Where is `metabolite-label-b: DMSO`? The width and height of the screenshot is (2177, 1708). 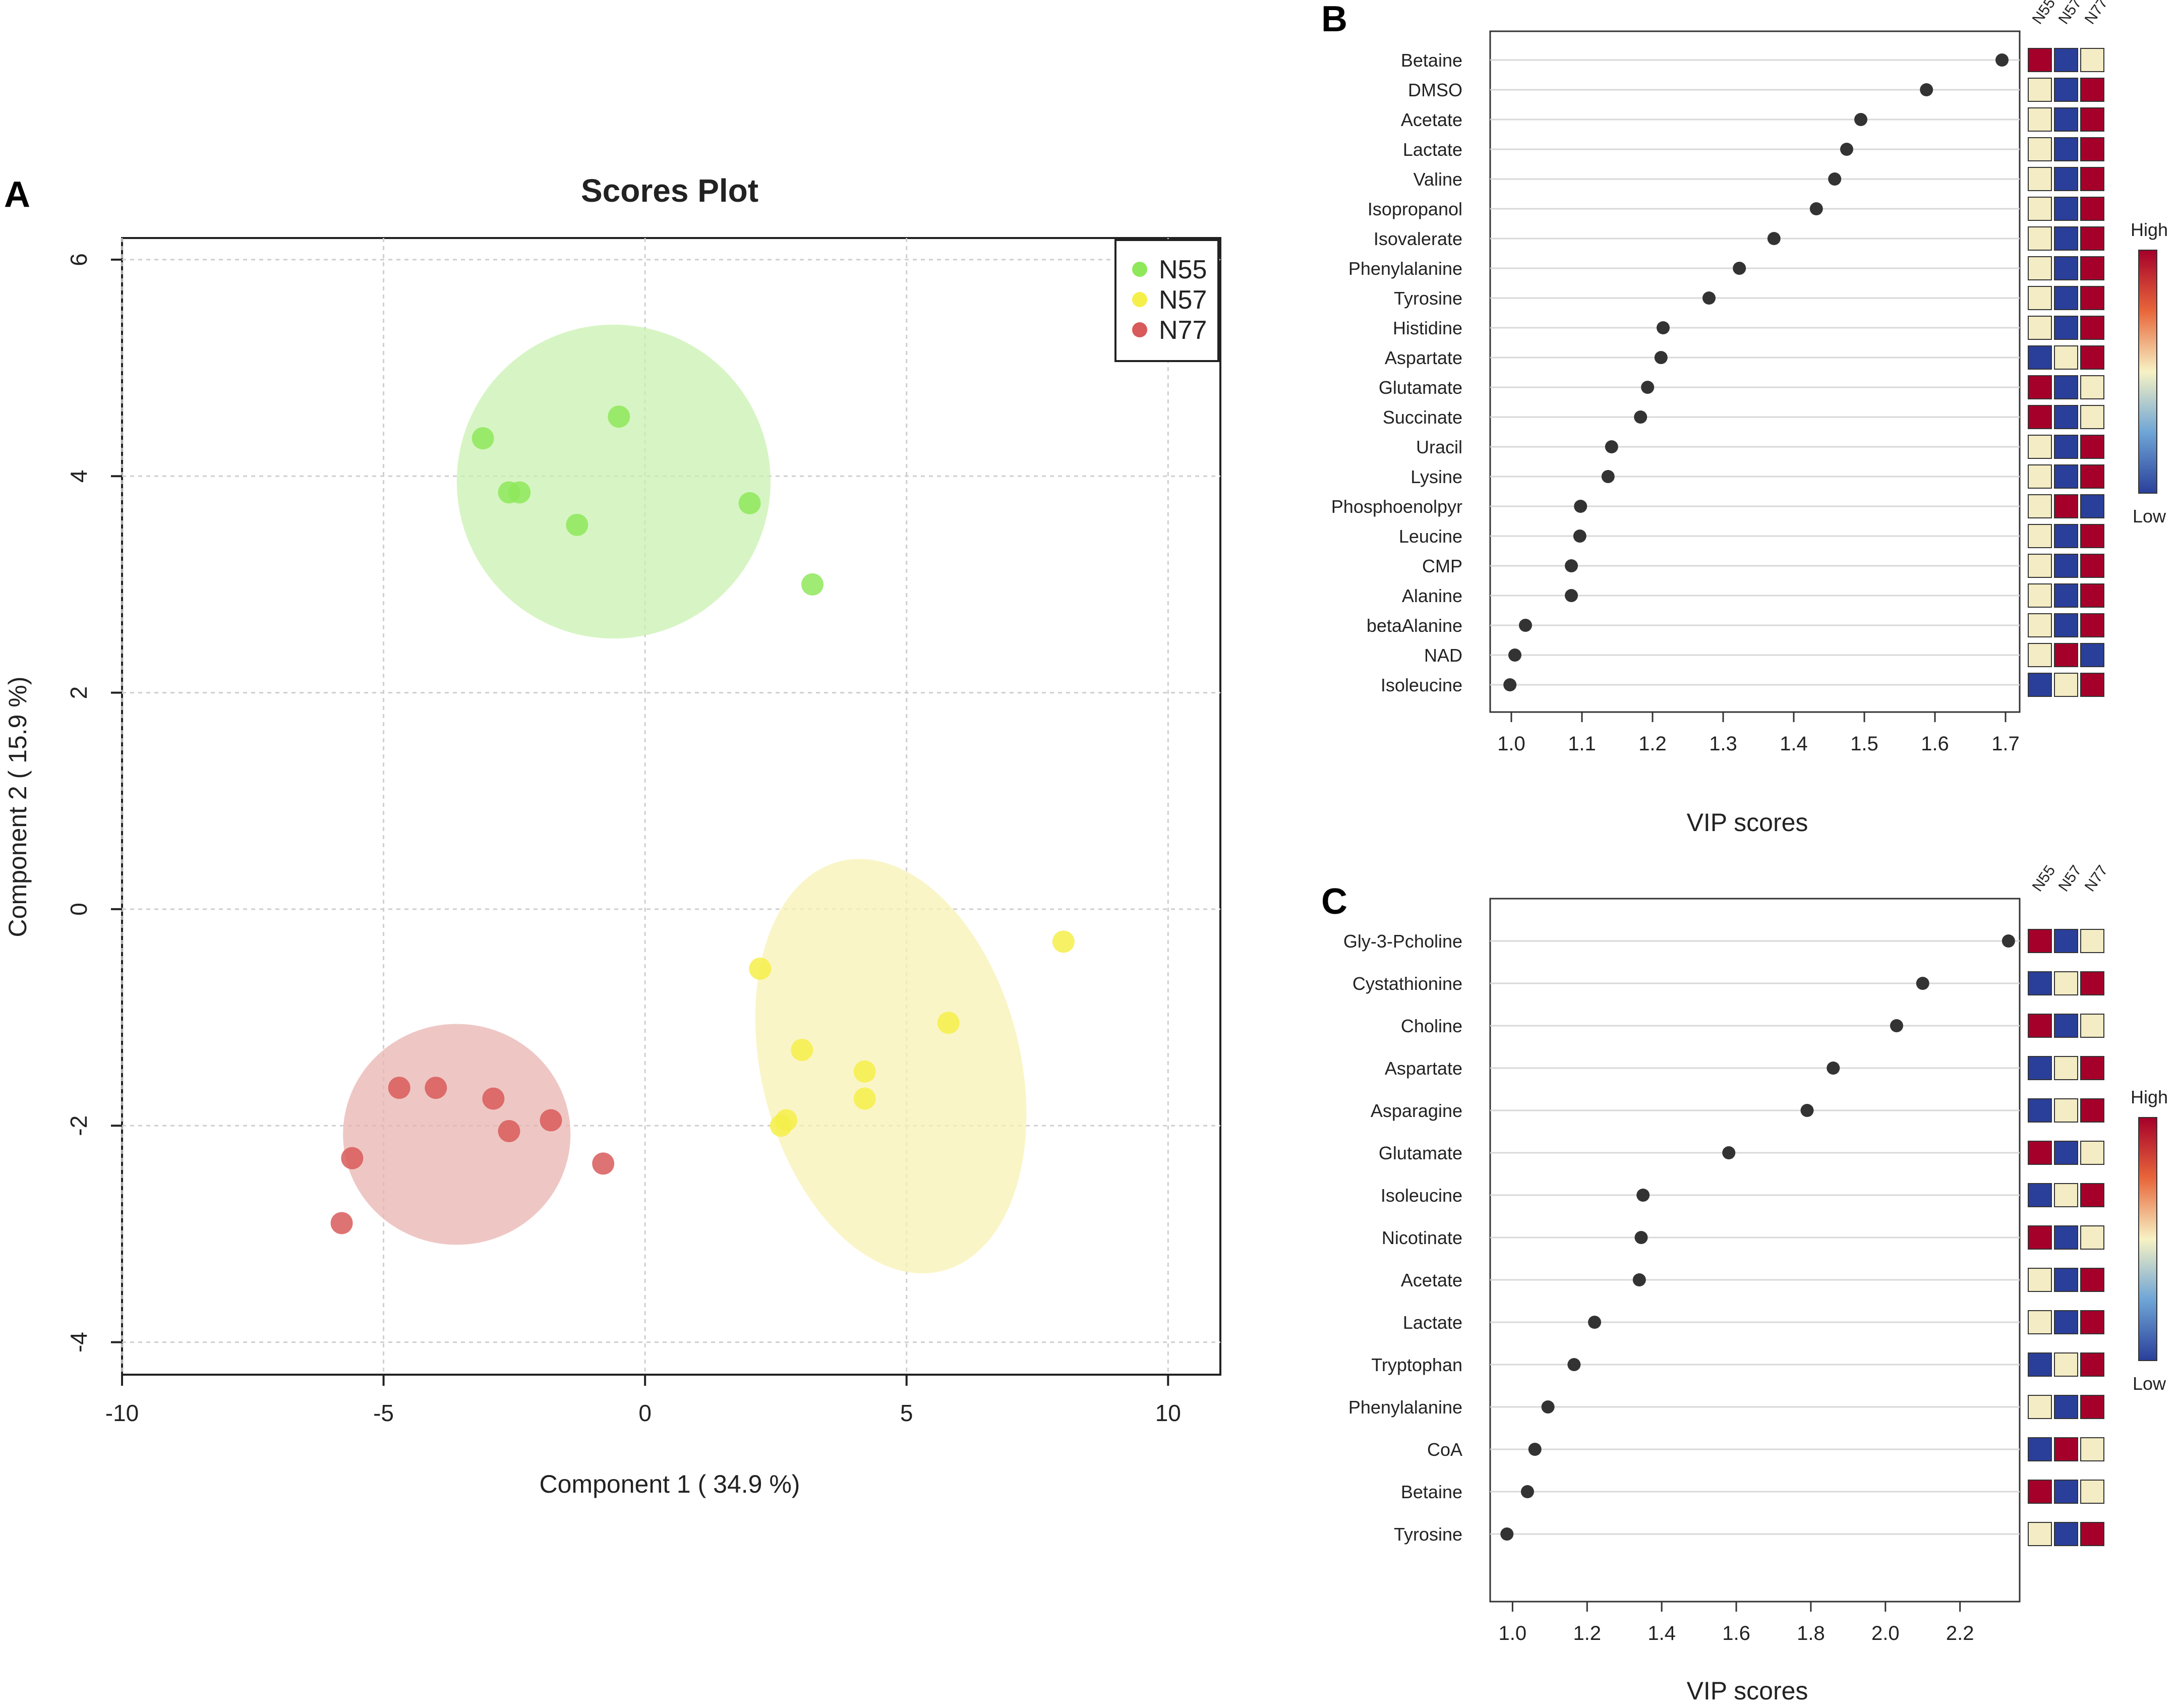
metabolite-label-b: DMSO is located at coordinates (1435, 90).